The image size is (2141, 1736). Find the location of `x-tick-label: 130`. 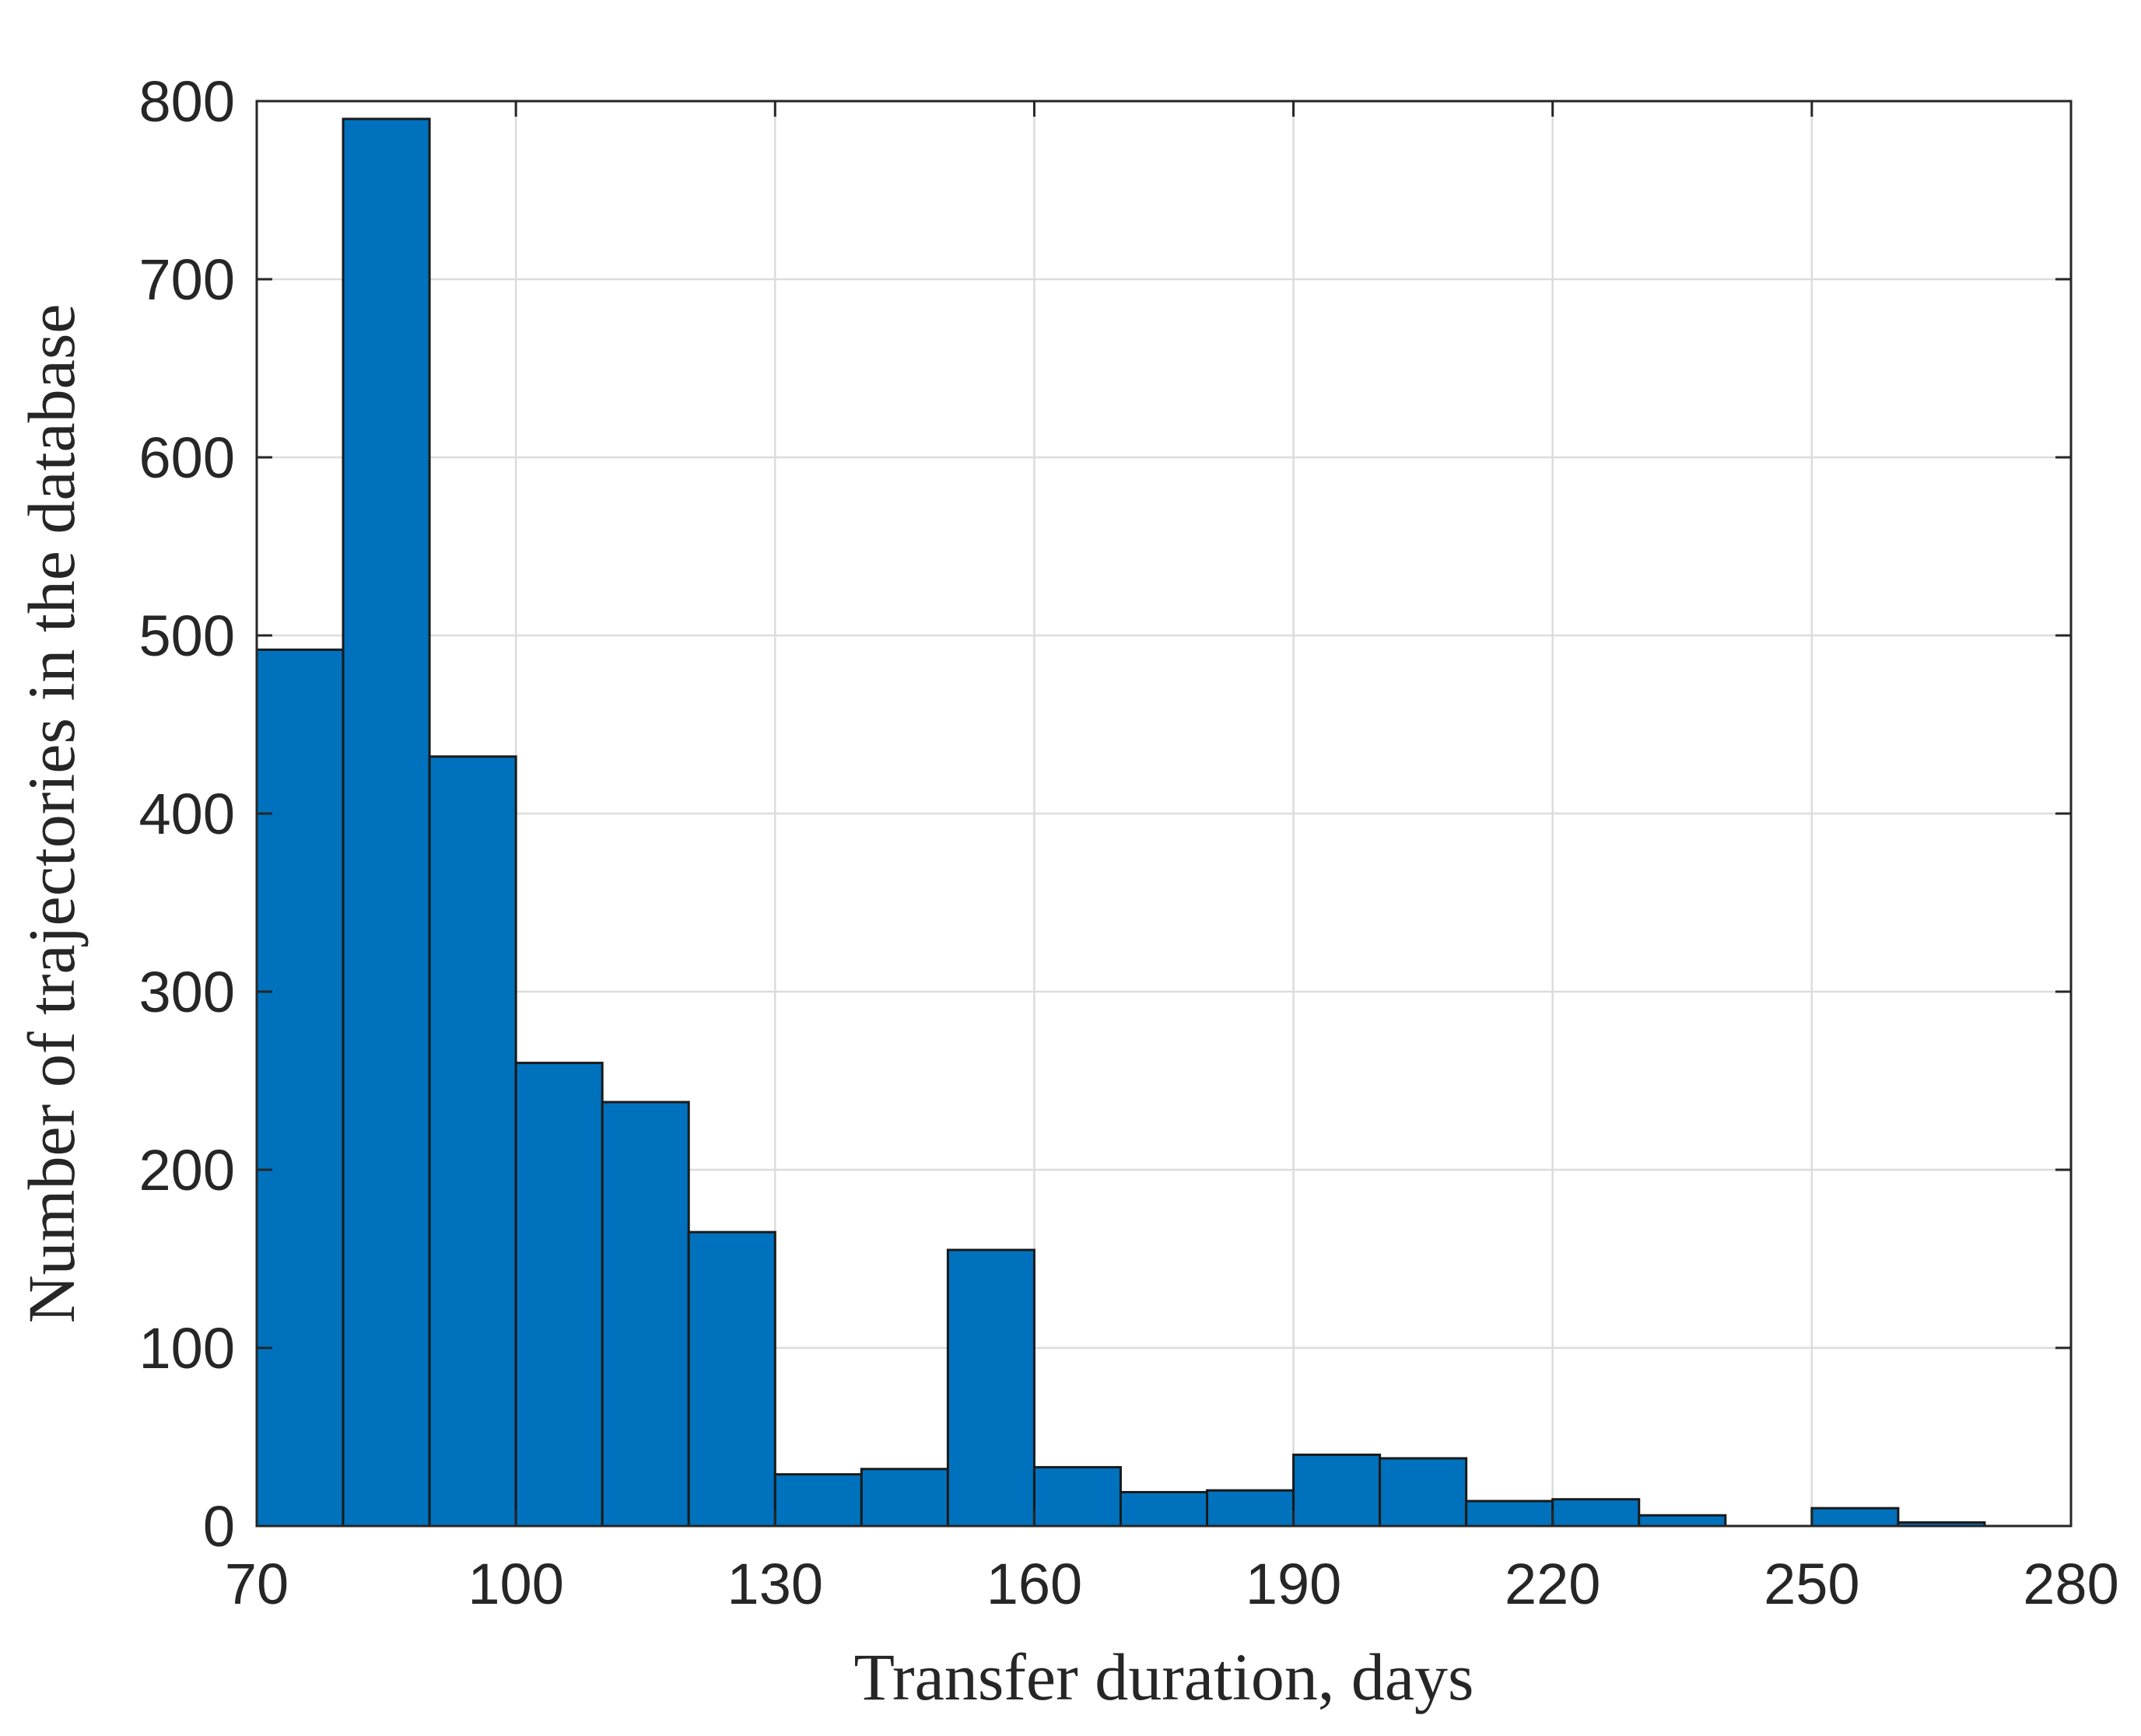

x-tick-label: 130 is located at coordinates (775, 1584).